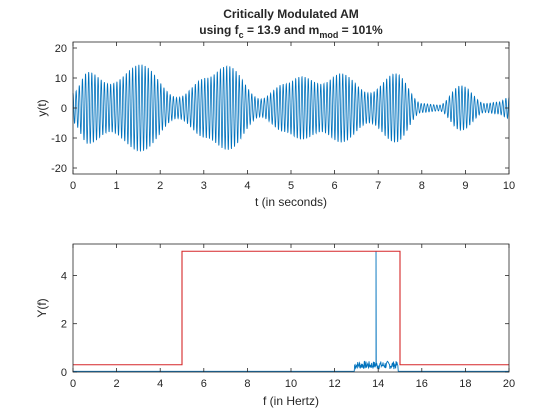 The height and width of the screenshot is (420, 560). Describe the element at coordinates (465, 384) in the screenshot. I see `bottom-xtick-label: 18` at that location.